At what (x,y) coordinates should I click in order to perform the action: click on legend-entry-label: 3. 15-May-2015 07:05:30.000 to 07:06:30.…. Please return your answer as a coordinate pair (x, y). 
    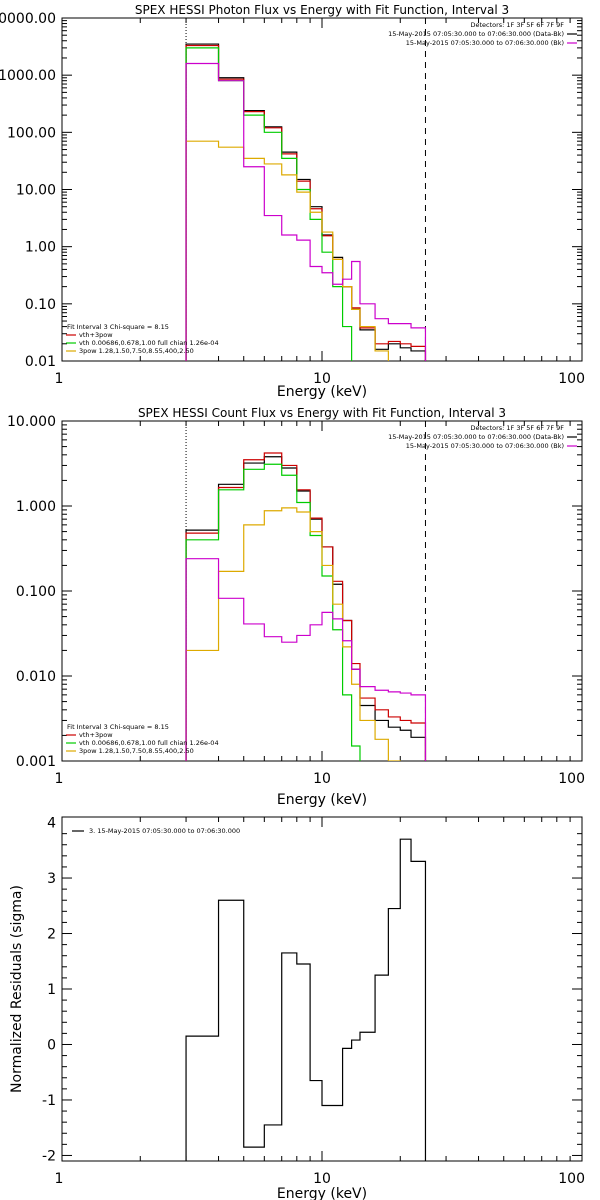
    Looking at the image, I should click on (164, 831).